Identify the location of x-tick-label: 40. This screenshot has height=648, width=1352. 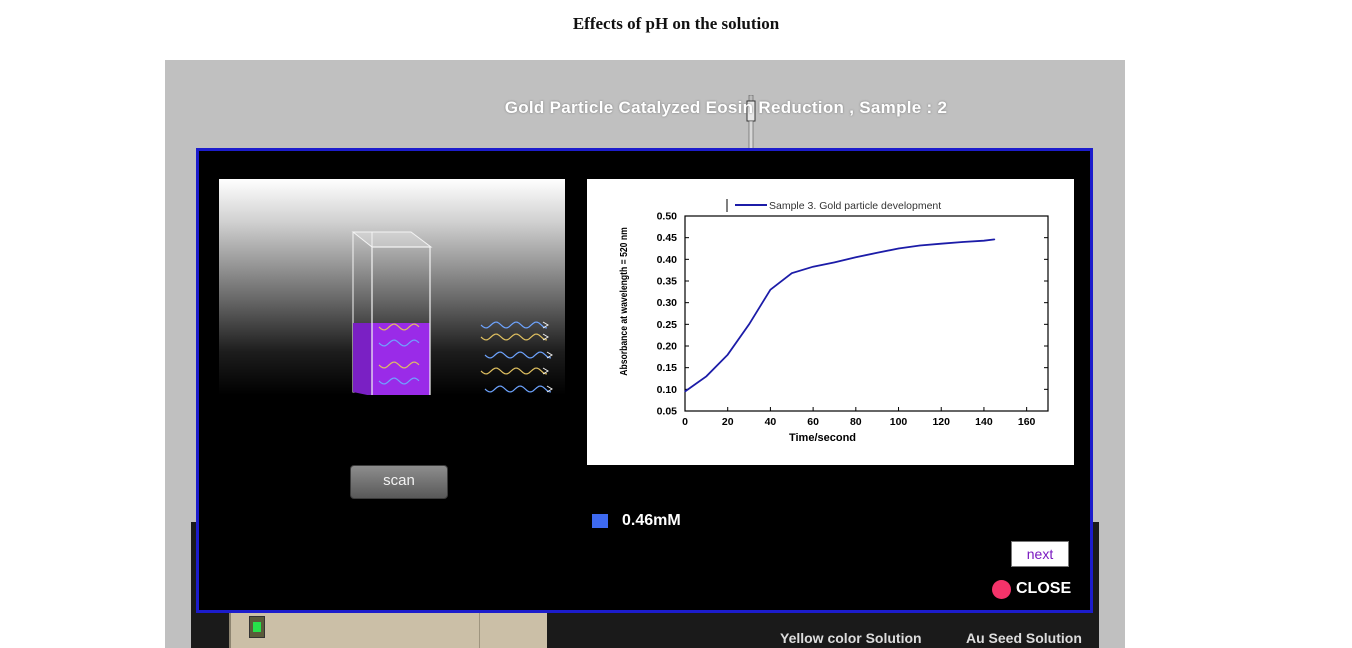
(771, 422).